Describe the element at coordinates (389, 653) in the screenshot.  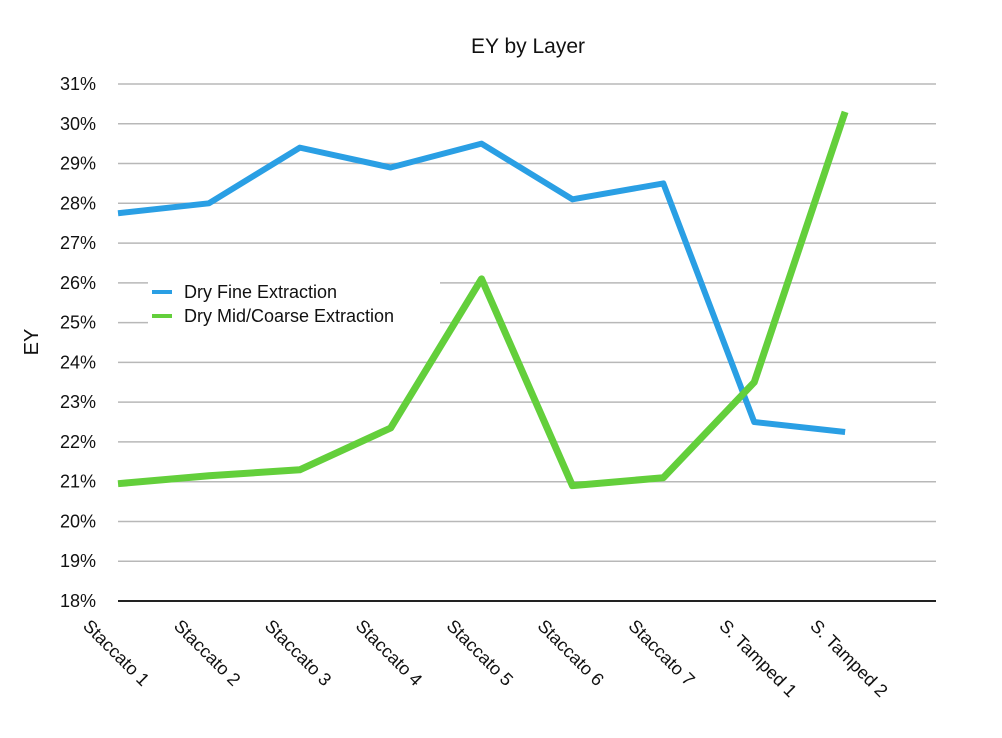
I see `x-tick-label: Staccato 4` at that location.